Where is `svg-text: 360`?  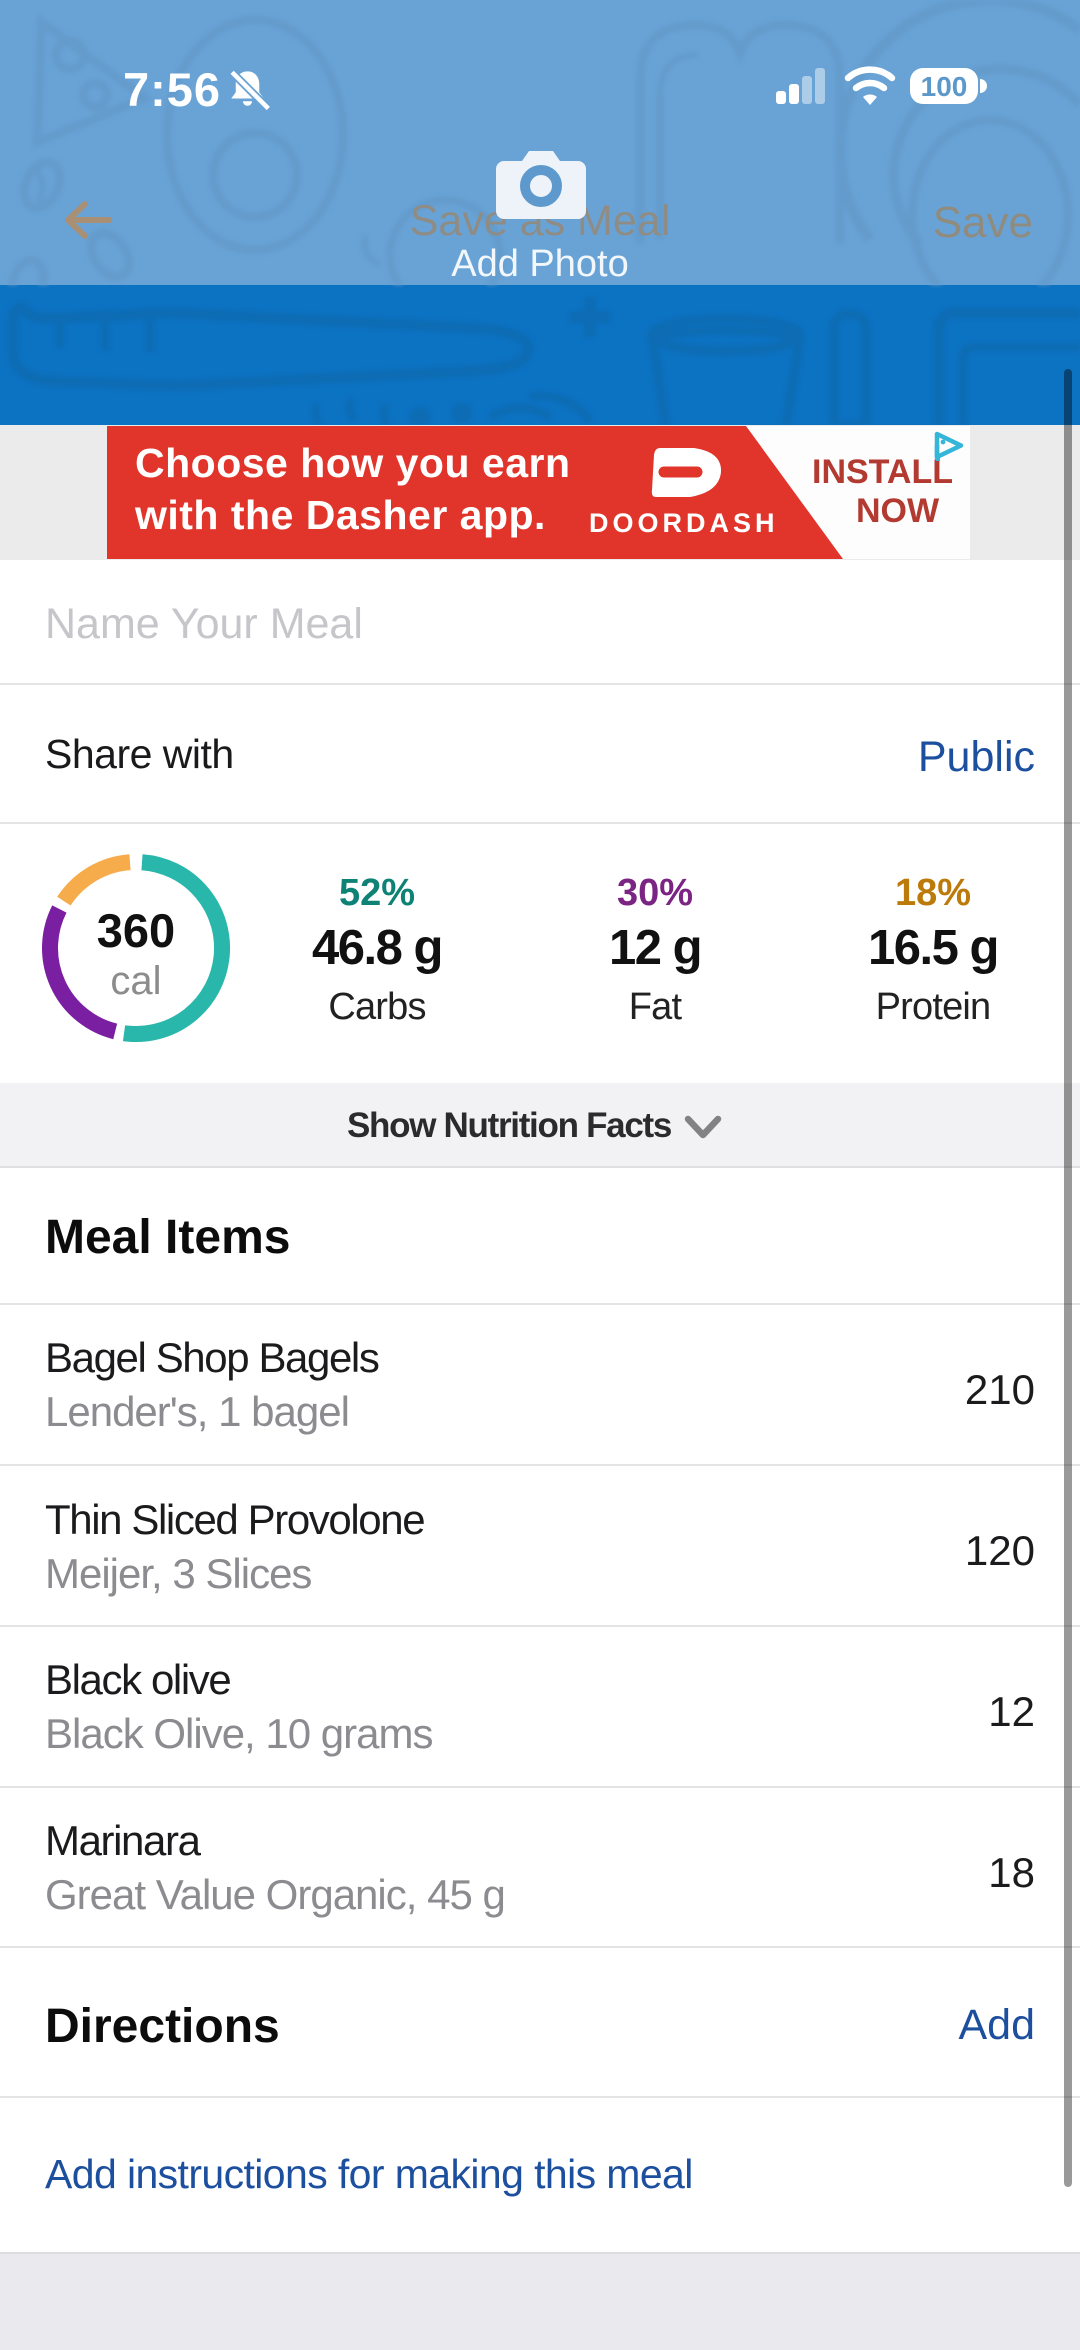
svg-text: 360 is located at coordinates (136, 930).